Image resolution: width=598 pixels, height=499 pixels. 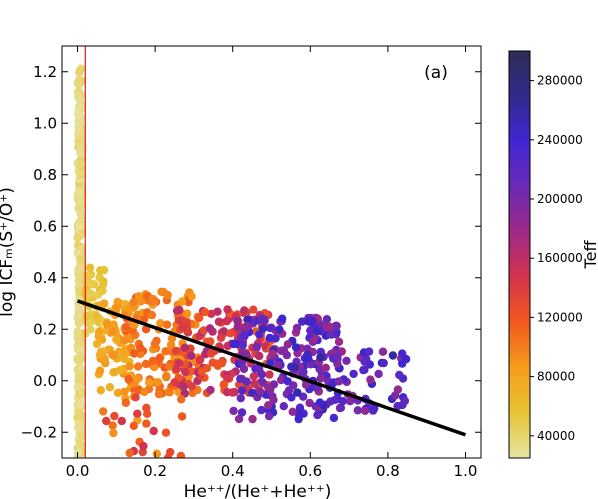 I want to click on y-tick-label: 0.6, so click(x=45, y=226).